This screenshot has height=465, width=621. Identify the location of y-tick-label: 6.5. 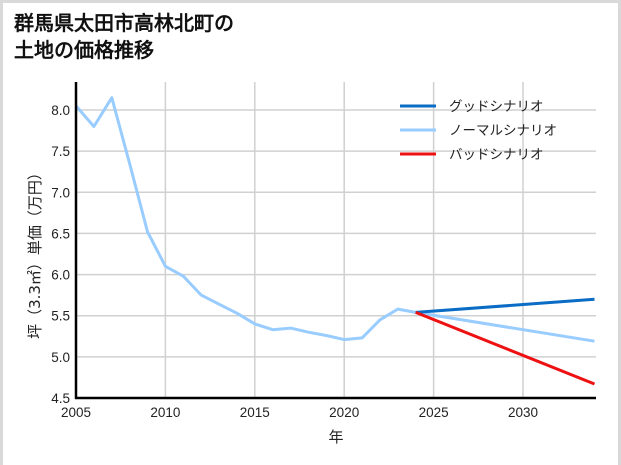
(60, 233).